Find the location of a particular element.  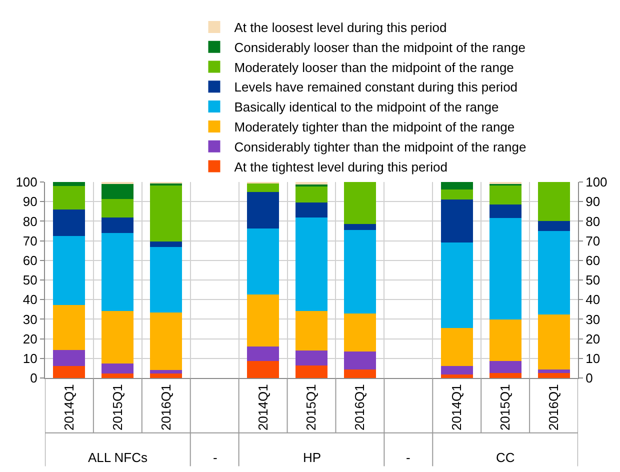

y-tick-label: 30 is located at coordinates (30, 319).